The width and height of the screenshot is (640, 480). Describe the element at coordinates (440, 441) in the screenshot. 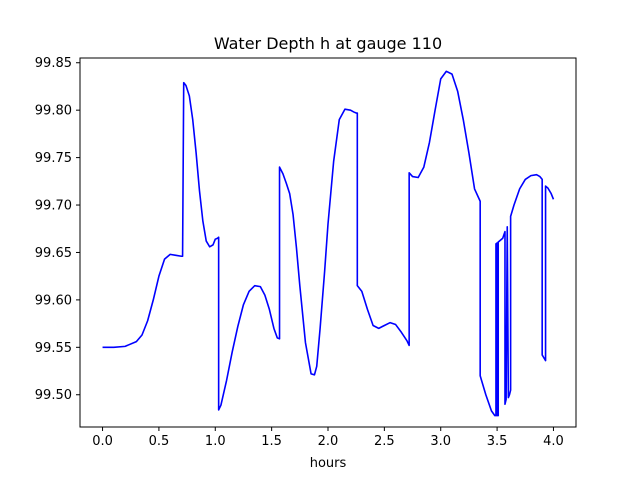

I see `x-tick-label: 3.0` at that location.